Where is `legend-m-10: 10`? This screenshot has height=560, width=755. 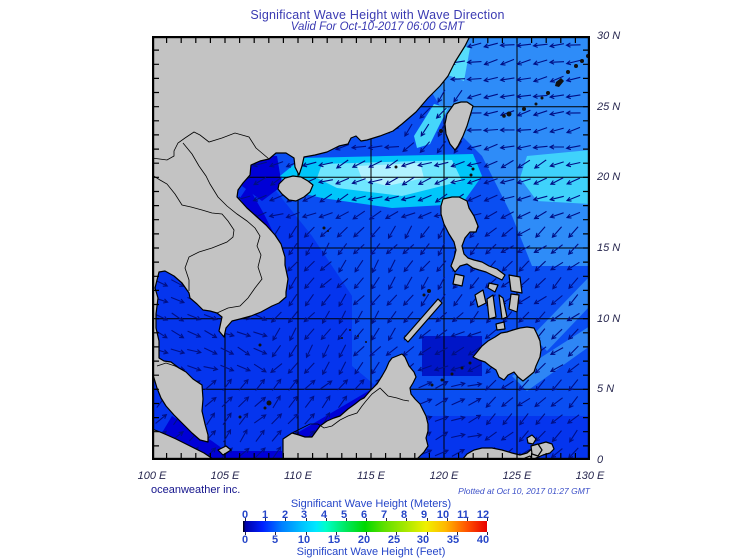 legend-m-10: 10 is located at coordinates (443, 515).